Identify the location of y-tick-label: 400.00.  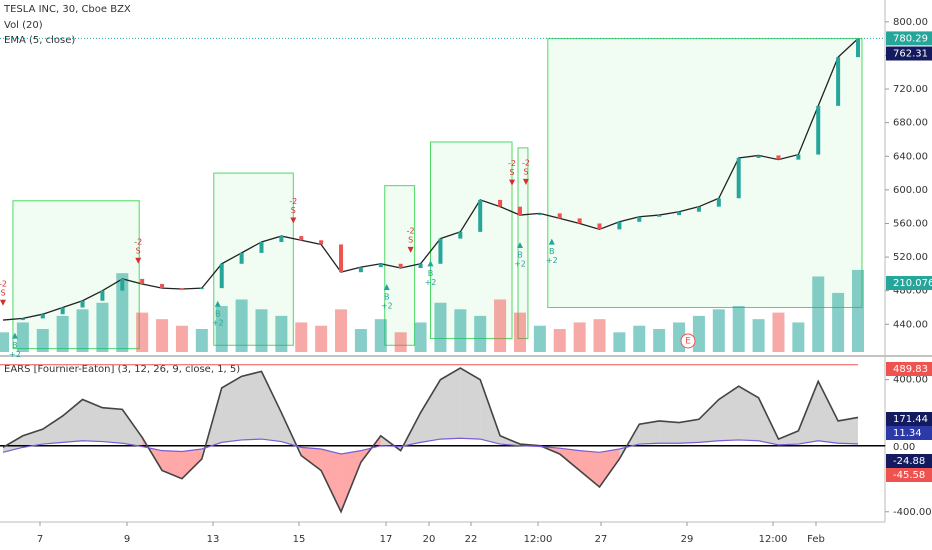
(910, 380).